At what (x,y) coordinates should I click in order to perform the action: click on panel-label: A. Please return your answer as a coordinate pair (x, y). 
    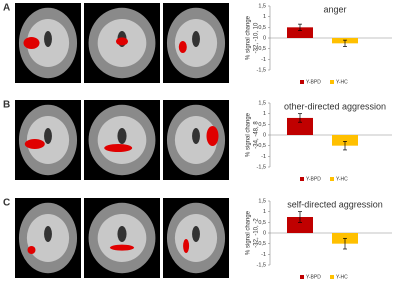
    Looking at the image, I should click on (6, 8).